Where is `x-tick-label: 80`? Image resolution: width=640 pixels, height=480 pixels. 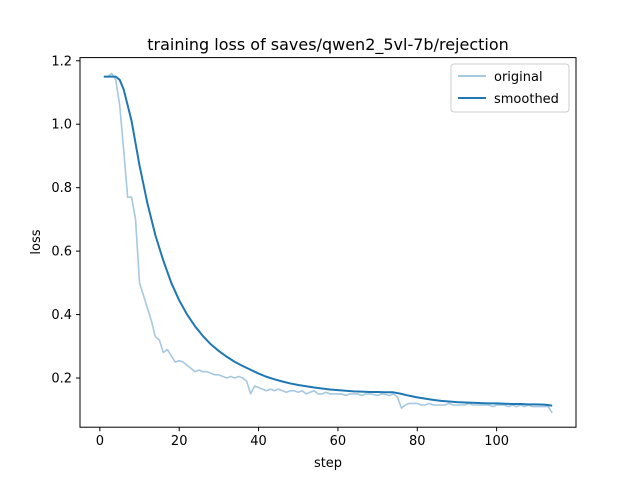
x-tick-label: 80 is located at coordinates (417, 441).